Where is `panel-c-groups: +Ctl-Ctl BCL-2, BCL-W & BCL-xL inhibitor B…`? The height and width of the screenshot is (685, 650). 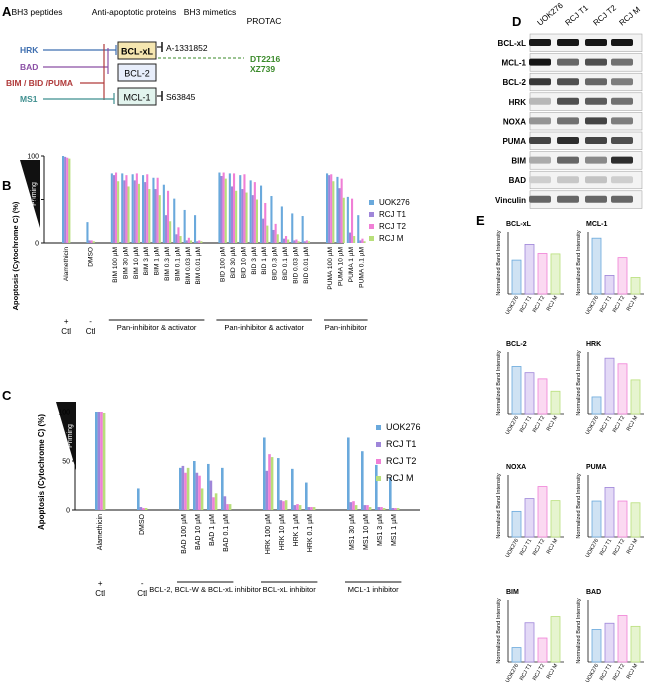
panel-c-groups: +Ctl-Ctl BCL-2, BCL-W & BCL-xL inhibitor B… is located at coordinates (248, 588).